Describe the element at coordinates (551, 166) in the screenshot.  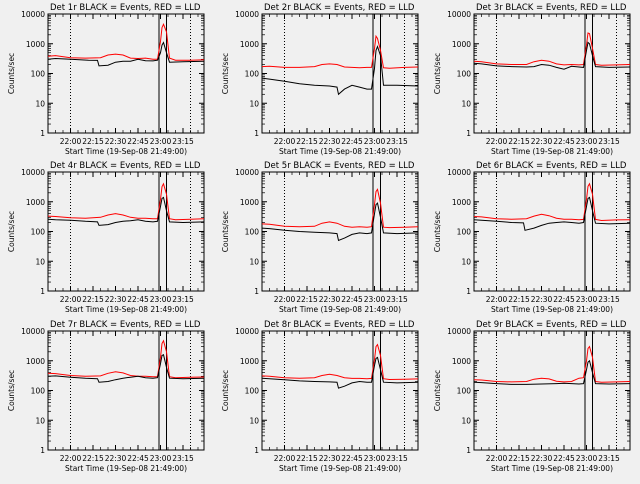
I see `chart-title: Det 6r BLACK = Events, RED = LLD` at that location.